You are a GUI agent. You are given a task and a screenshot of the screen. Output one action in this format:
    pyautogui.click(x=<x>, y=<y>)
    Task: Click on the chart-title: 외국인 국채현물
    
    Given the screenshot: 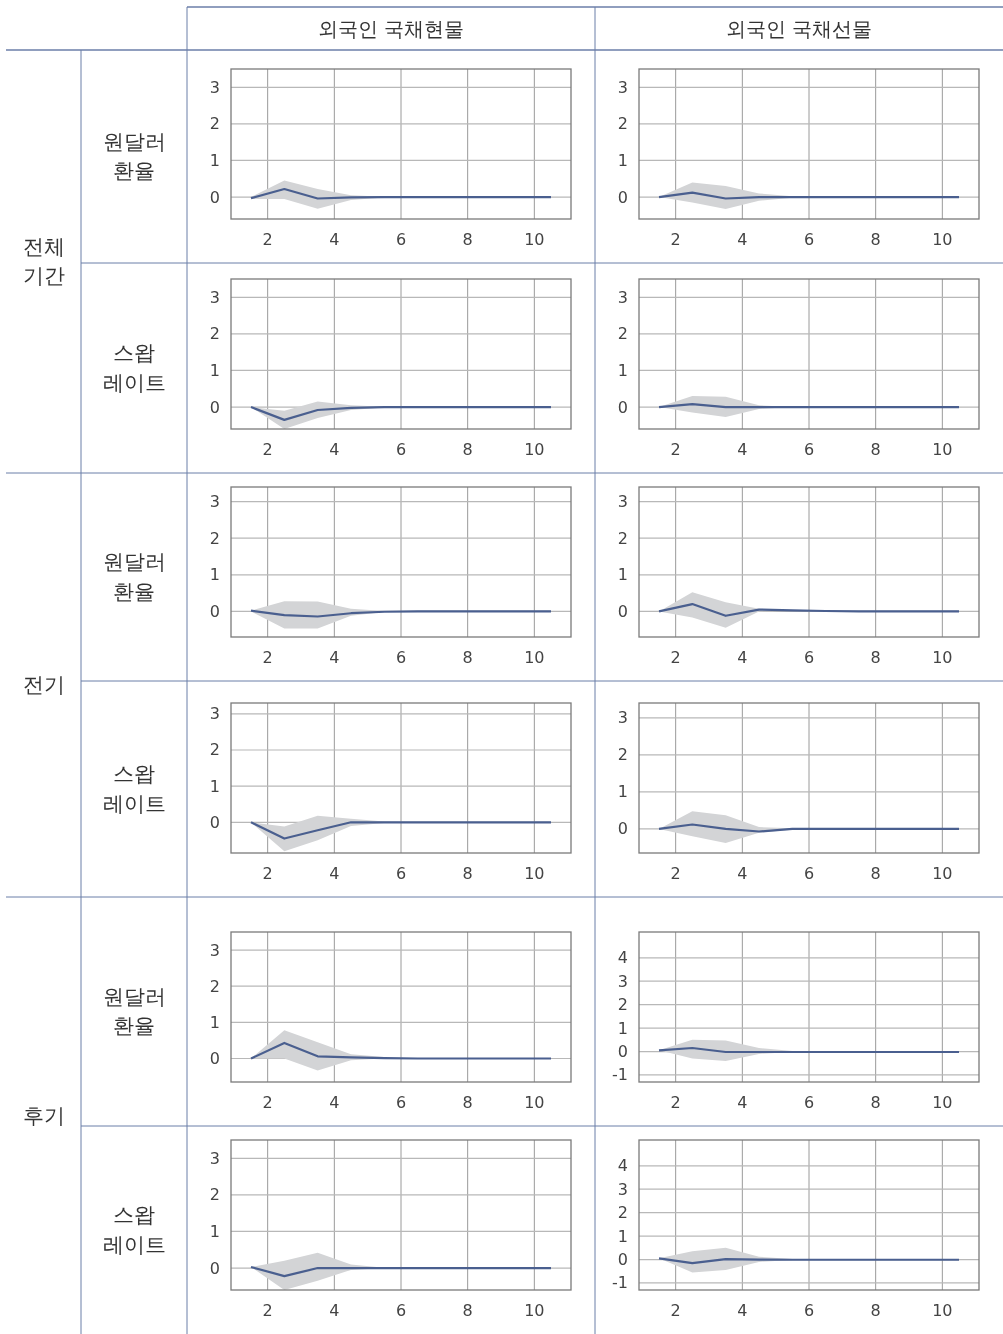 What is the action you would take?
    pyautogui.click(x=391, y=29)
    